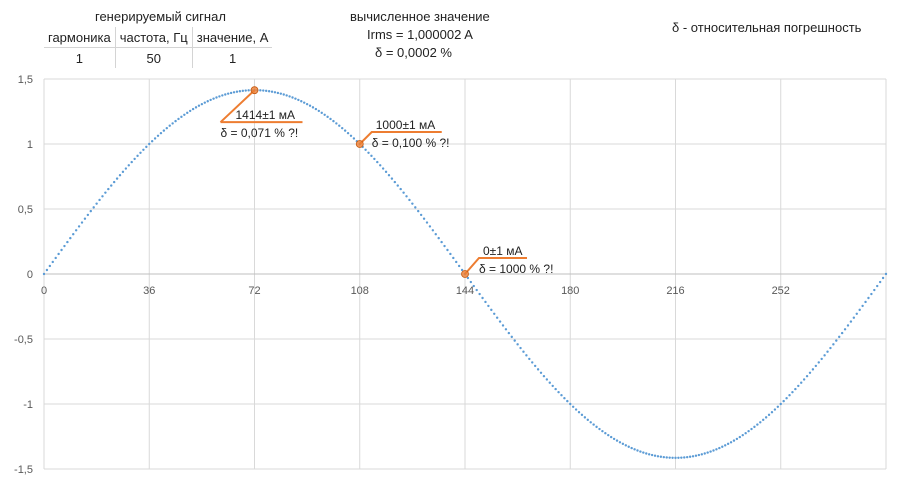 This screenshot has width=916, height=499. What do you see at coordinates (160, 16) in the screenshot?
I see `signal-title: генерируемый сигнал` at bounding box center [160, 16].